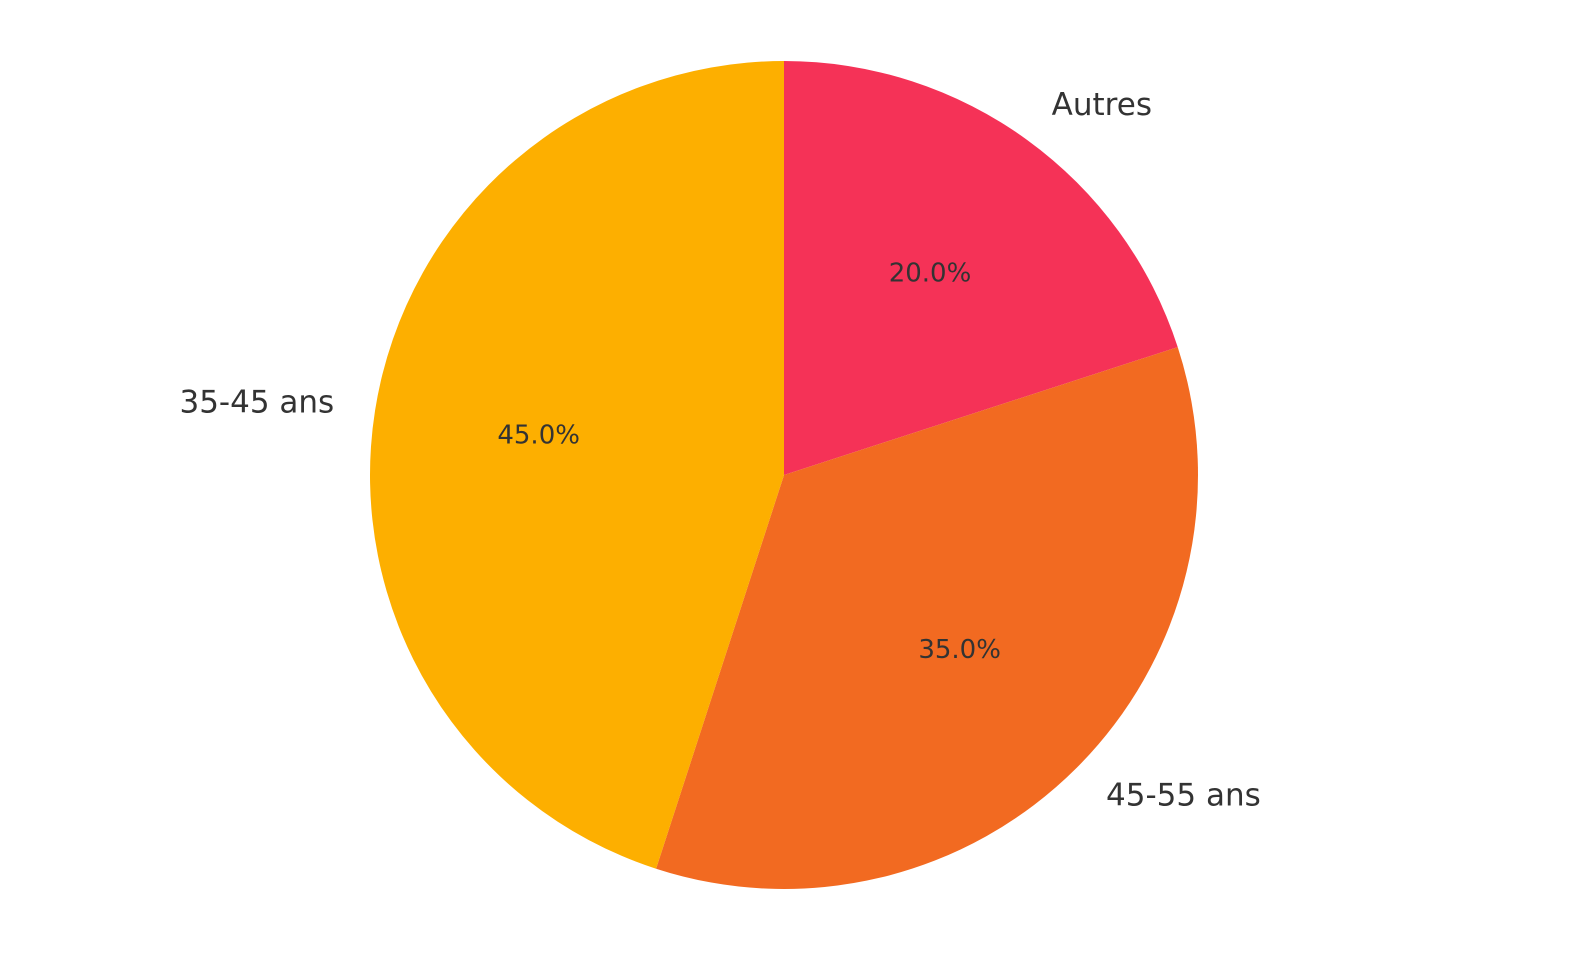 Image resolution: width=1589 pixels, height=964 pixels. Describe the element at coordinates (959, 650) in the screenshot. I see `slice-percent-label: 35.0%` at that location.